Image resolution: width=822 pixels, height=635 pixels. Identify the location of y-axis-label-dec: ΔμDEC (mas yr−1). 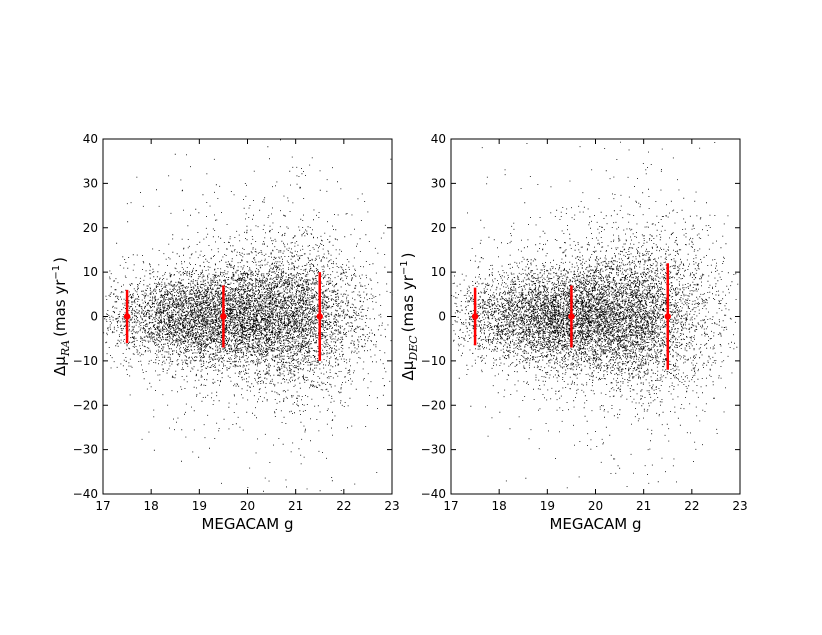
(409, 317).